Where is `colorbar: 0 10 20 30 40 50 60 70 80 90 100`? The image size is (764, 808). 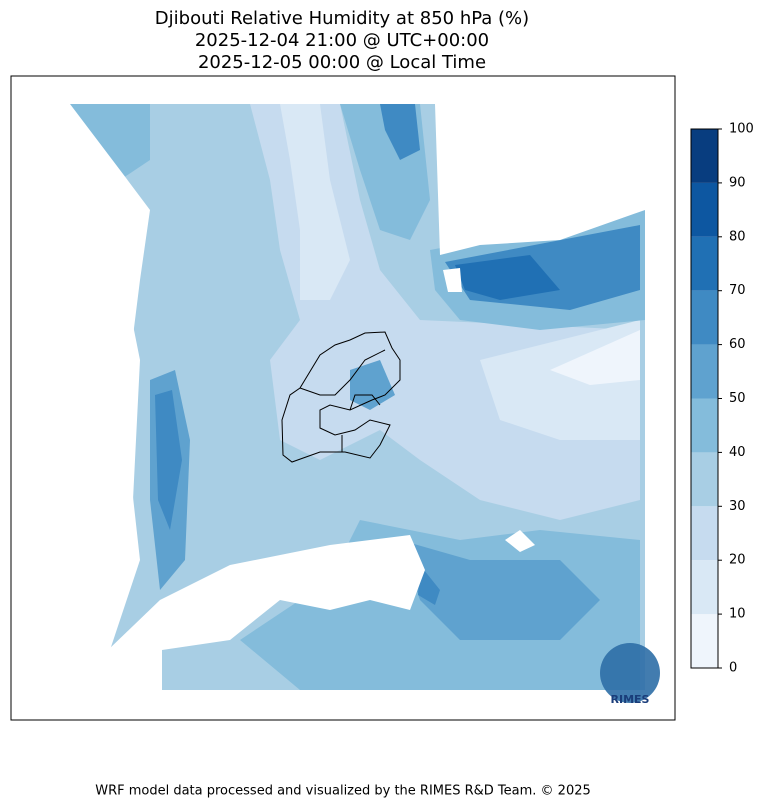 colorbar: 0 10 20 30 40 50 60 70 80 90 100 is located at coordinates (722, 399).